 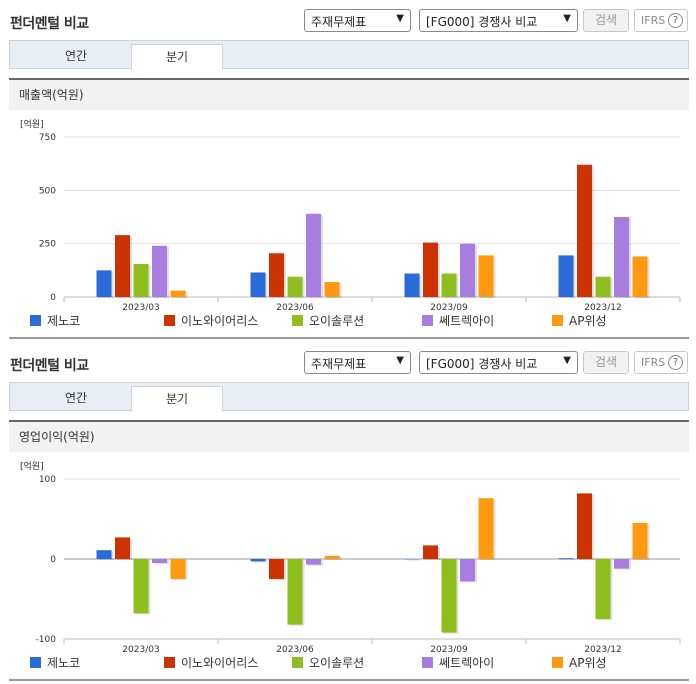 What do you see at coordinates (449, 650) in the screenshot?
I see `x-tick-label: 2023/09` at bounding box center [449, 650].